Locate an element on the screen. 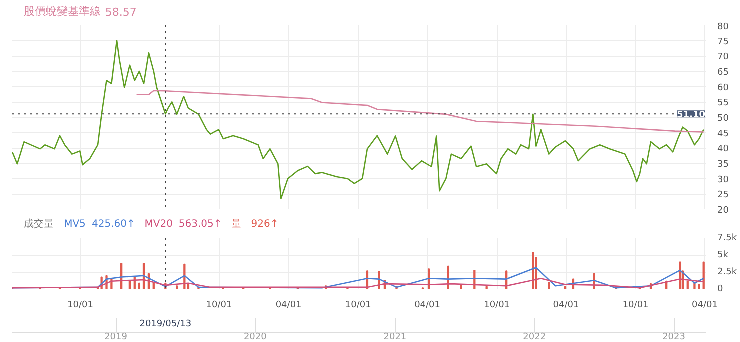 The height and width of the screenshot is (342, 740). y-tick-label: 20 is located at coordinates (724, 211).